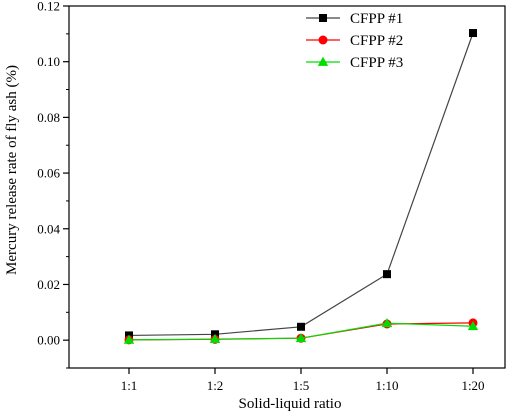 Image resolution: width=512 pixels, height=415 pixels. Describe the element at coordinates (48, 61) in the screenshot. I see `y-tick-label: 0.10` at that location.